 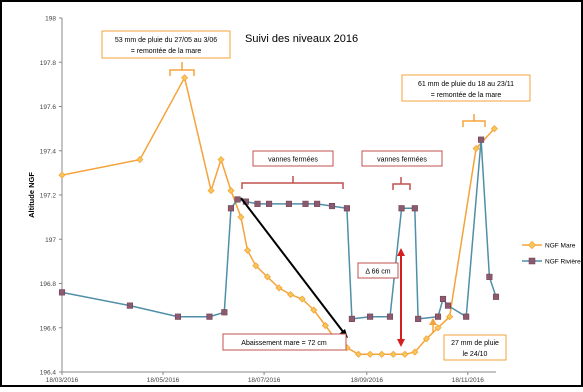 I want to click on y-axis-label: Altitude NGF, so click(x=31, y=195).